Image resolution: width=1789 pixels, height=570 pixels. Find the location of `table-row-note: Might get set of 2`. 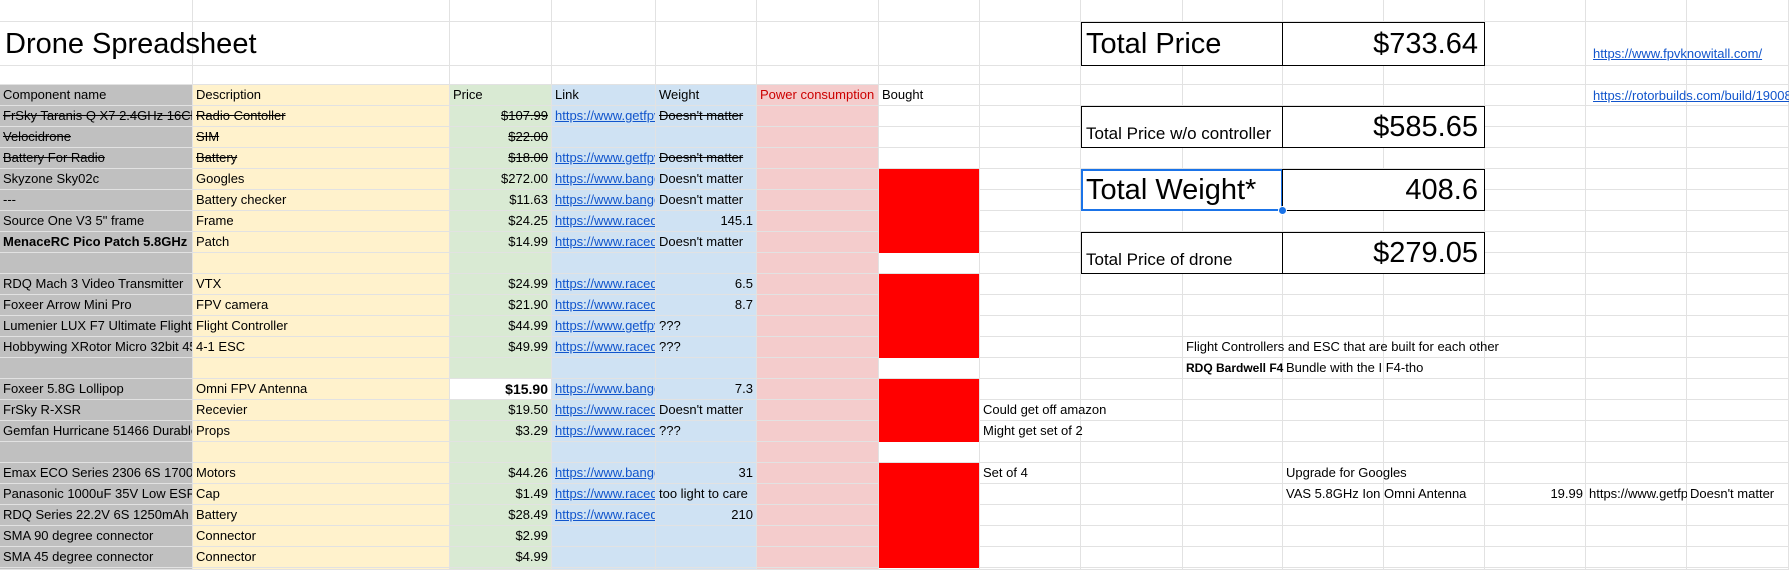

table-row-note: Might get set of 2 is located at coordinates (1033, 430).